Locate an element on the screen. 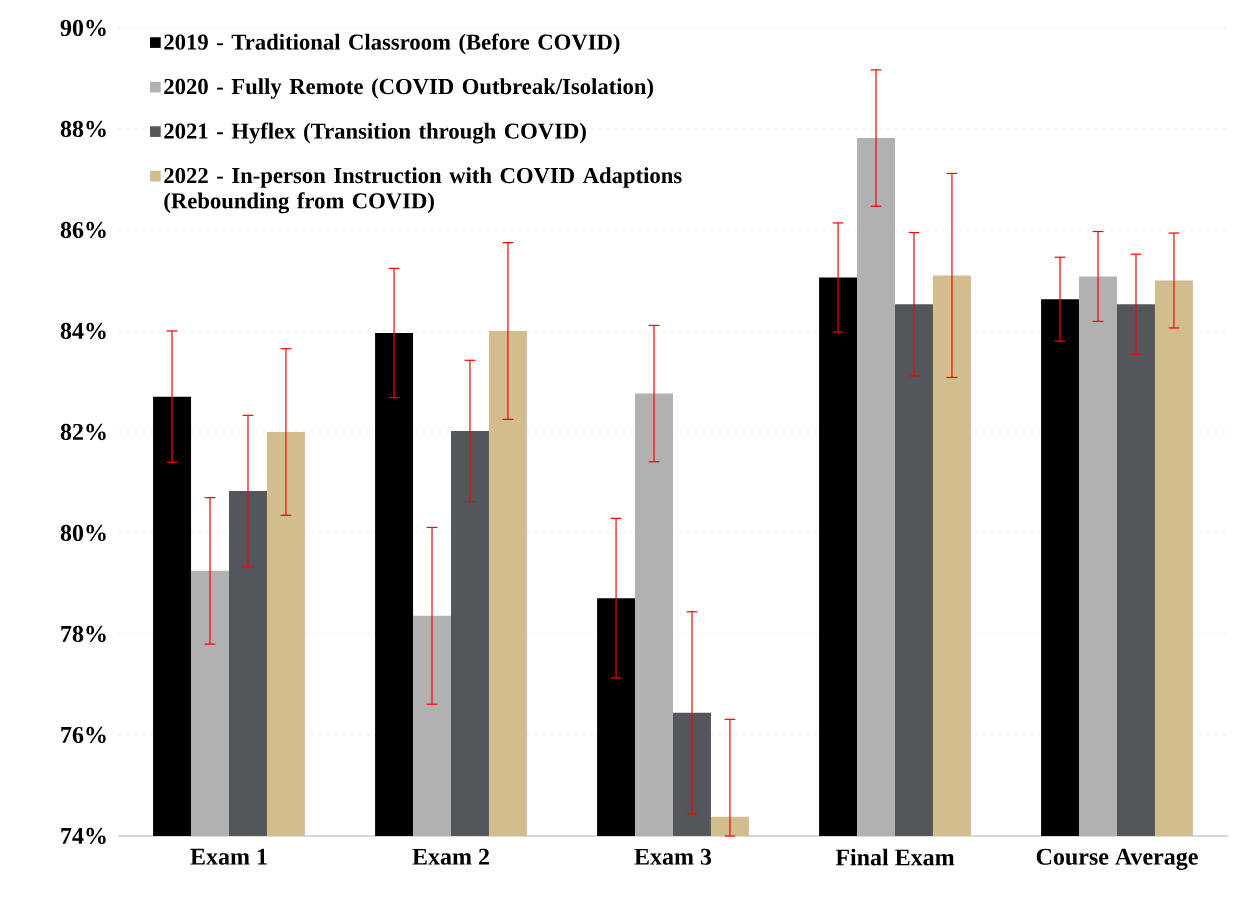  x-tick-label: Exam 2 is located at coordinates (450, 856).